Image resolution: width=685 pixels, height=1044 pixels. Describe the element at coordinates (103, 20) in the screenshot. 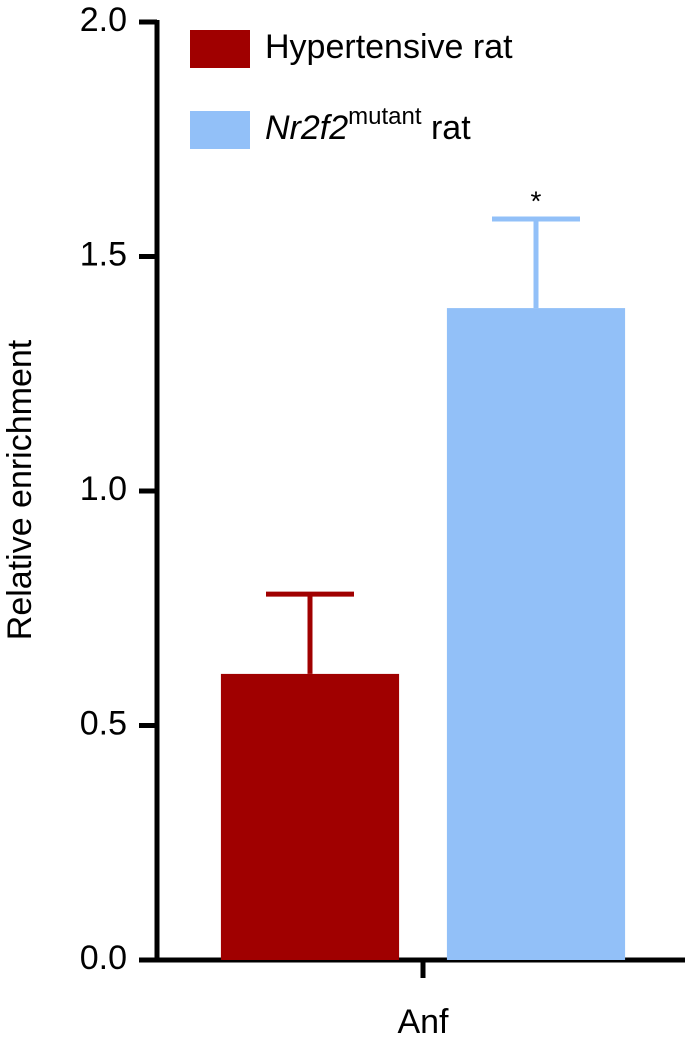

I see `y-tick-label: 2.0` at that location.